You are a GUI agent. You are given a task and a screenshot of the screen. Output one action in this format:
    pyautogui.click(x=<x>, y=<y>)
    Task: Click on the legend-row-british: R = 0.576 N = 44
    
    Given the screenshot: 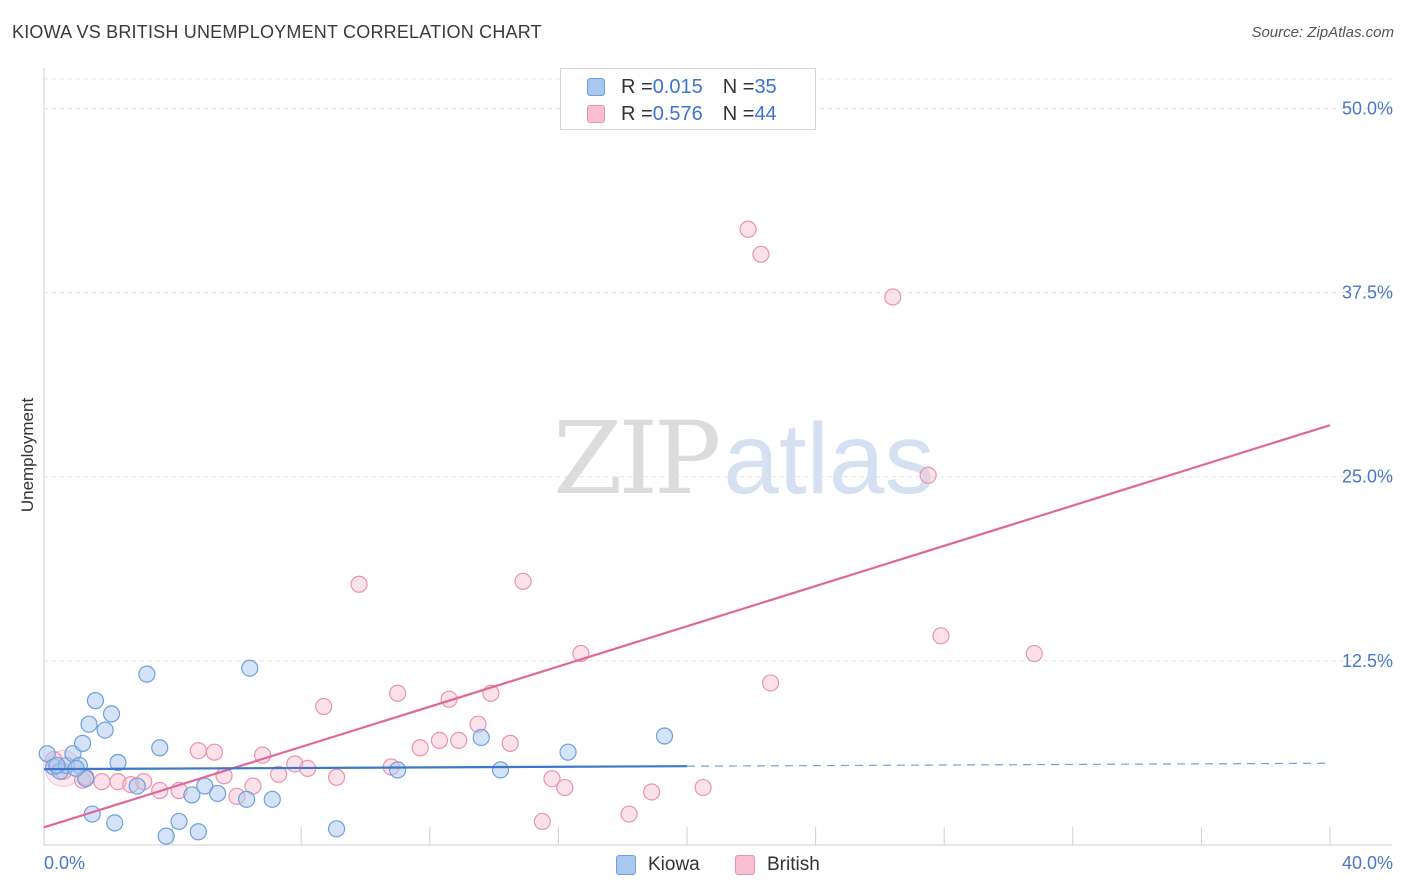 What is the action you would take?
    pyautogui.click(x=682, y=114)
    